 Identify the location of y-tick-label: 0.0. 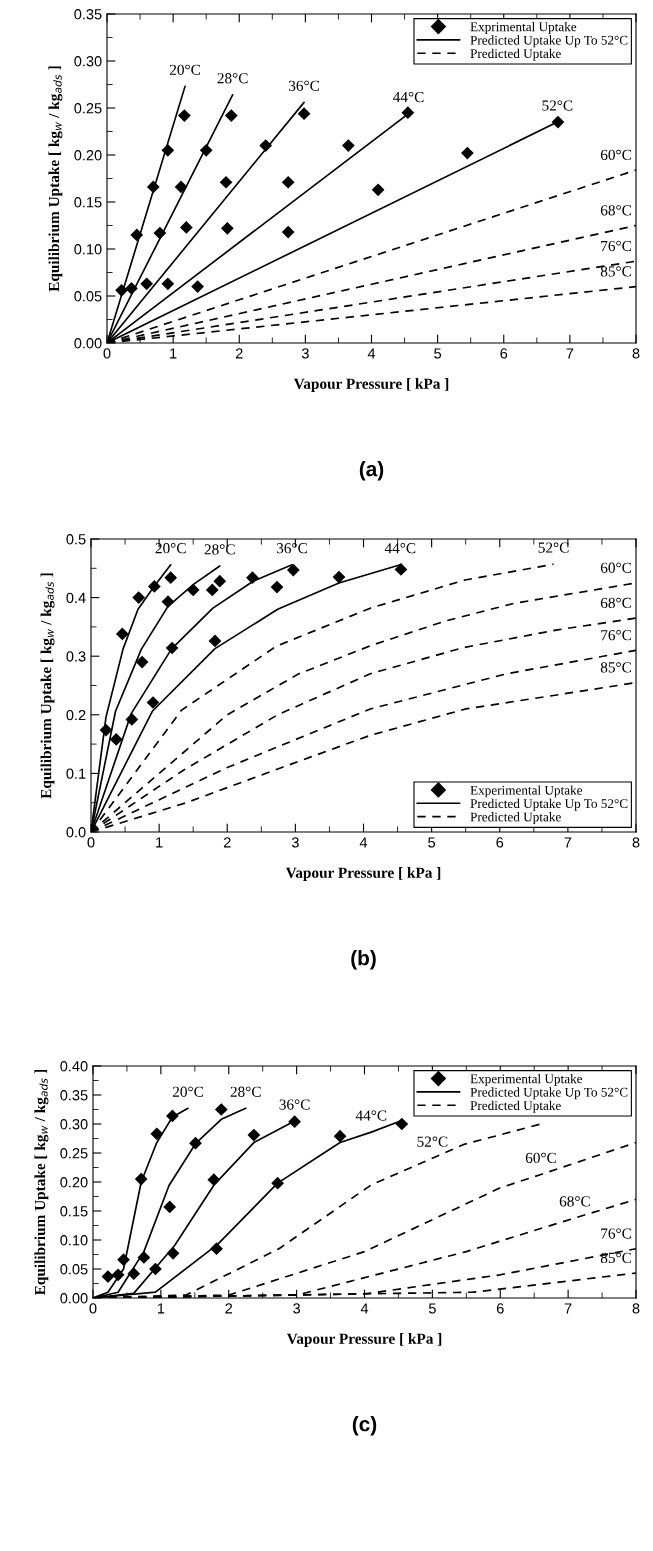
(76, 832).